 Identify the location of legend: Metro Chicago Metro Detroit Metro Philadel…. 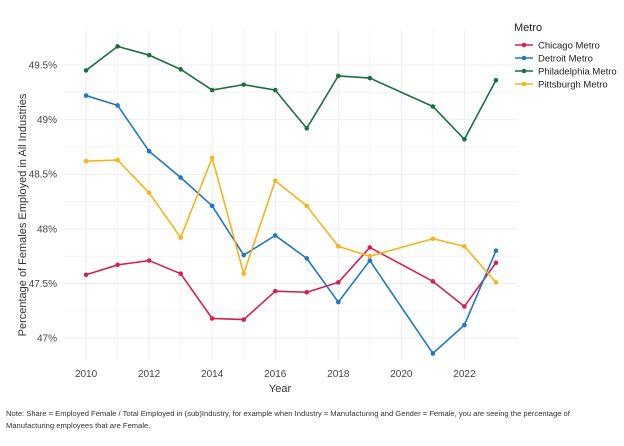
(565, 56).